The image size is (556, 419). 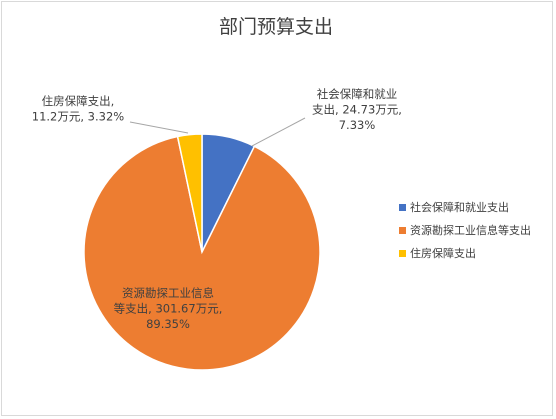 What do you see at coordinates (443, 253) in the screenshot?
I see `legend-label-3: 住房保障支出` at bounding box center [443, 253].